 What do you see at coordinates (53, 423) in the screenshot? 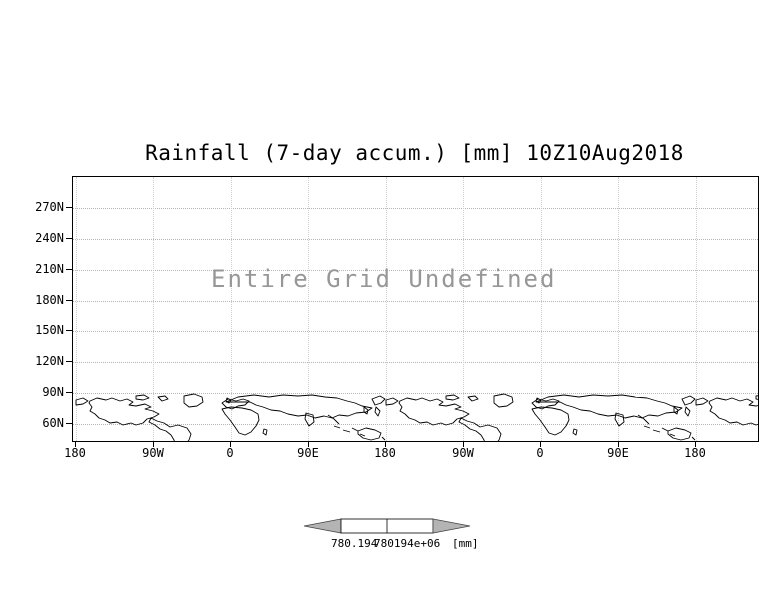
I see `y-axis-tick-label: 60N` at bounding box center [53, 423].